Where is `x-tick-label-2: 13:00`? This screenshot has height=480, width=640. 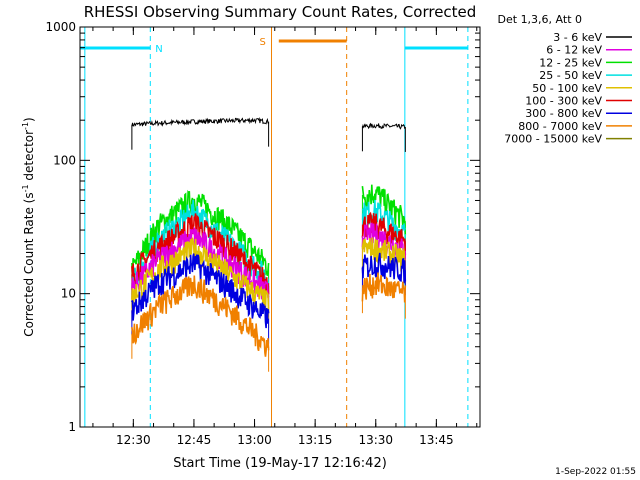
x-tick-label-2: 13:00 is located at coordinates (254, 440).